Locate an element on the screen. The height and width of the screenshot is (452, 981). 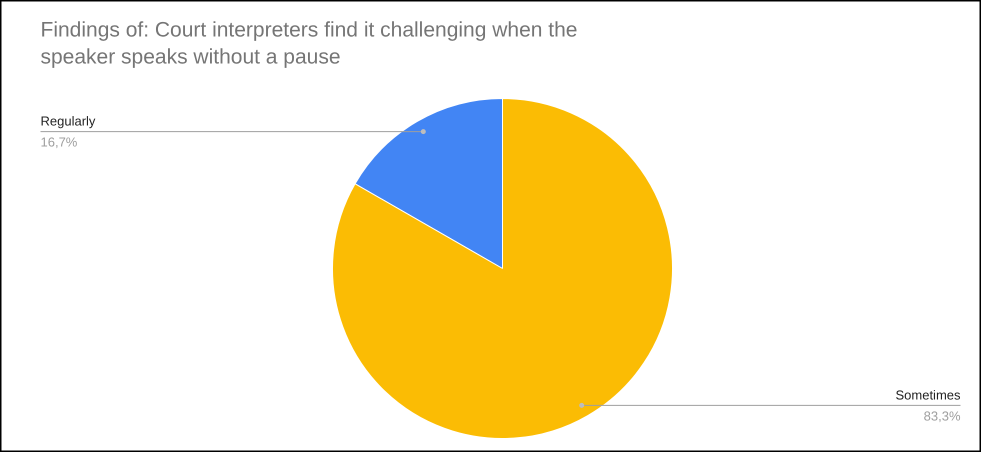
data-label: 83,3% is located at coordinates (942, 416).